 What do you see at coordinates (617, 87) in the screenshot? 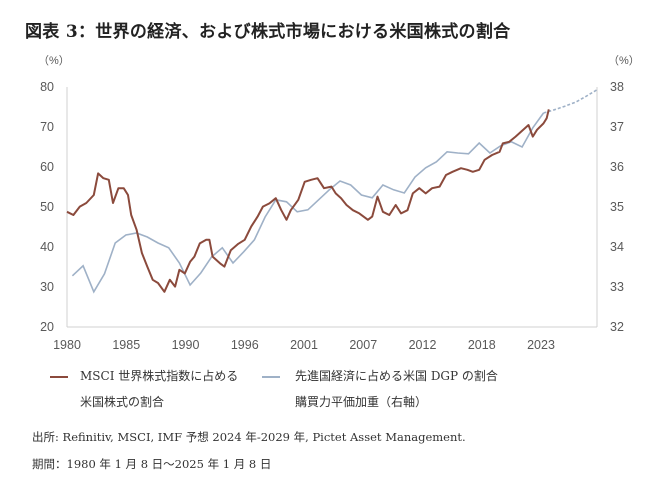
I see `right-tick-label: 38` at bounding box center [617, 87].